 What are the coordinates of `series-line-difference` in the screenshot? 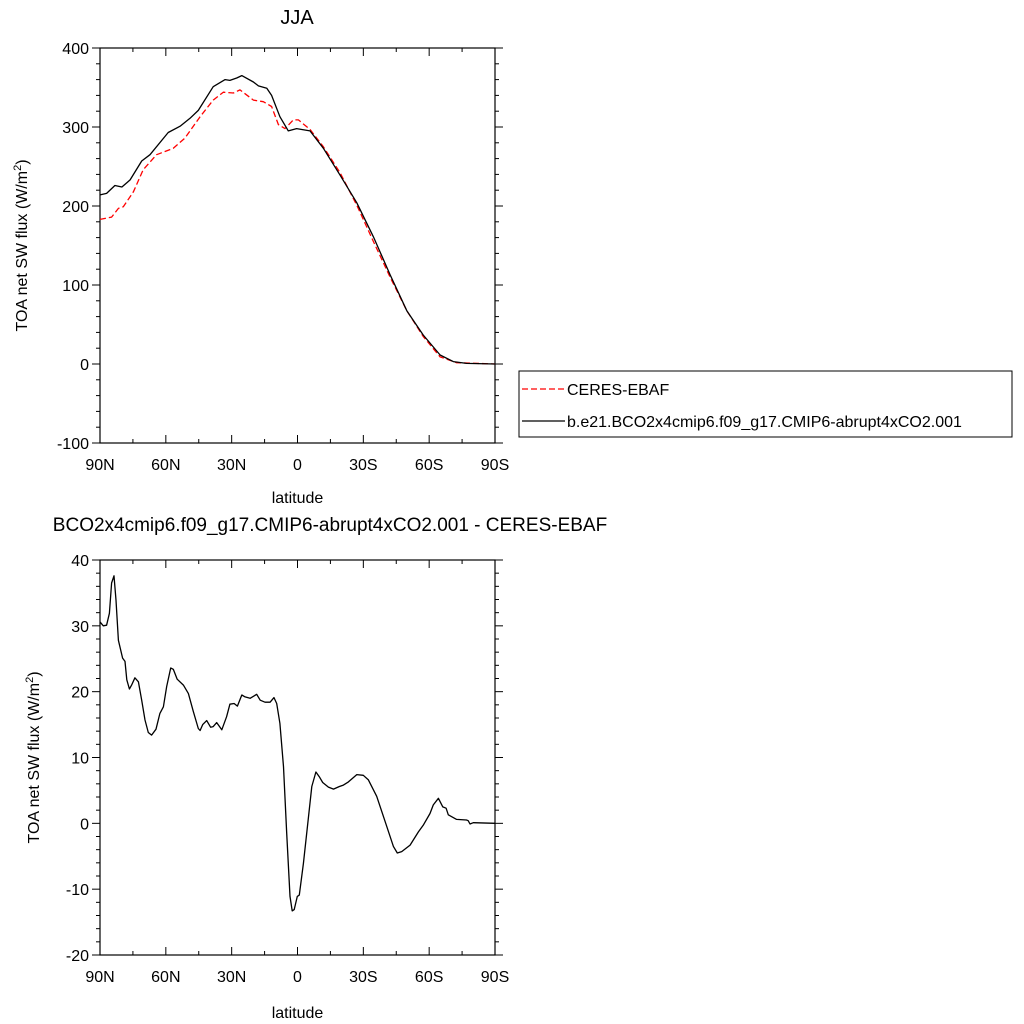 It's located at (297, 743).